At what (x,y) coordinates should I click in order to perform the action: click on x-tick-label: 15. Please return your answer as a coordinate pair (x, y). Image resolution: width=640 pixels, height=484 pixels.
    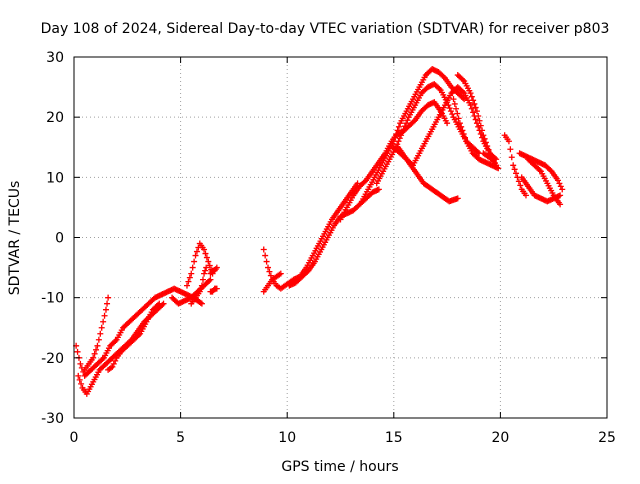
    Looking at the image, I should click on (394, 438).